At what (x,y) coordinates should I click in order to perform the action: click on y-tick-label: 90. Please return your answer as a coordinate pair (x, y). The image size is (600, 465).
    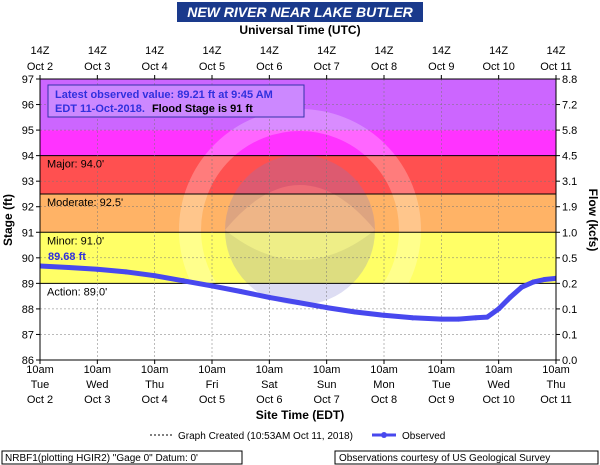
    Looking at the image, I should click on (28, 259).